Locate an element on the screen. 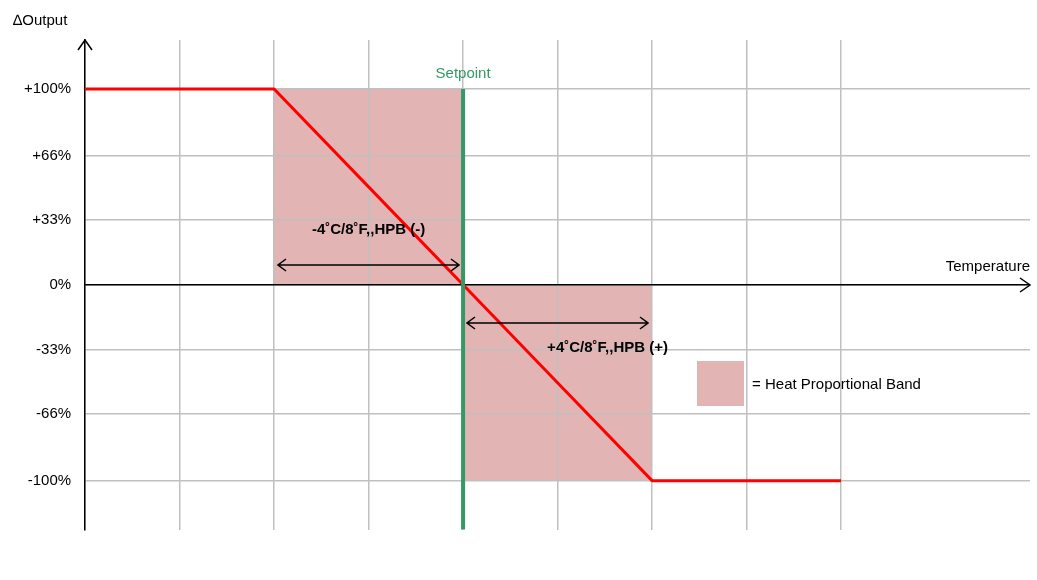 The width and height of the screenshot is (1037, 580). y-tick-label: +33% is located at coordinates (52, 219).